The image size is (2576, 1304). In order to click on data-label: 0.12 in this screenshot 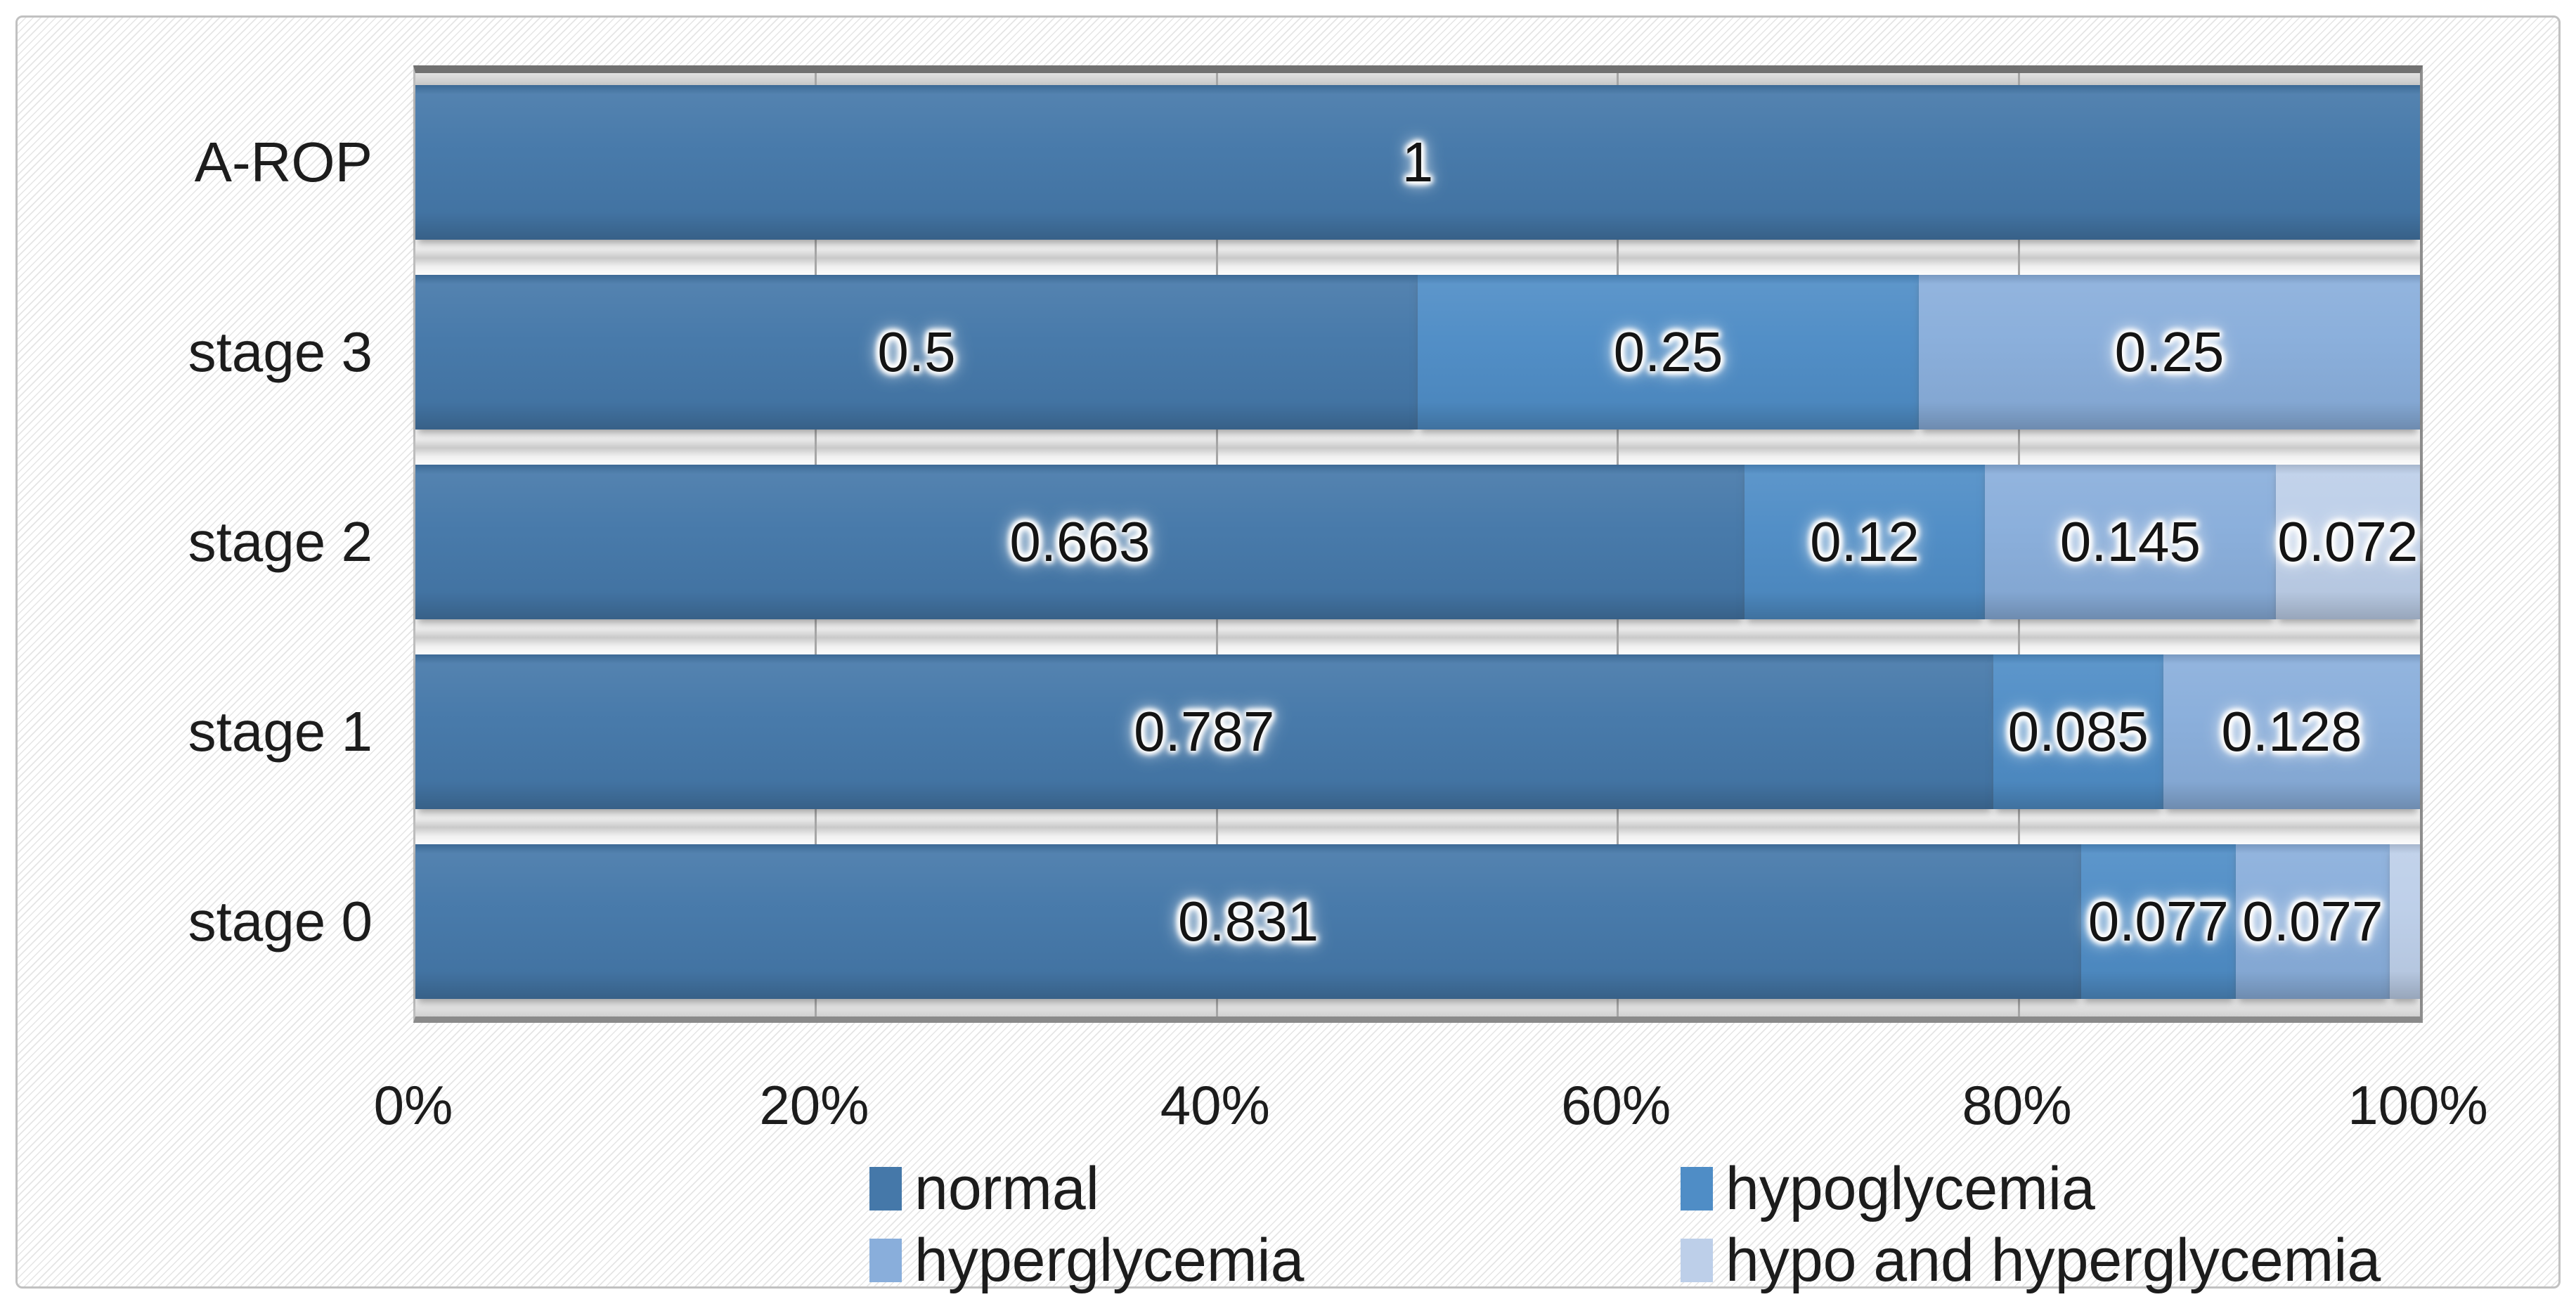, I will do `click(1865, 541)`.